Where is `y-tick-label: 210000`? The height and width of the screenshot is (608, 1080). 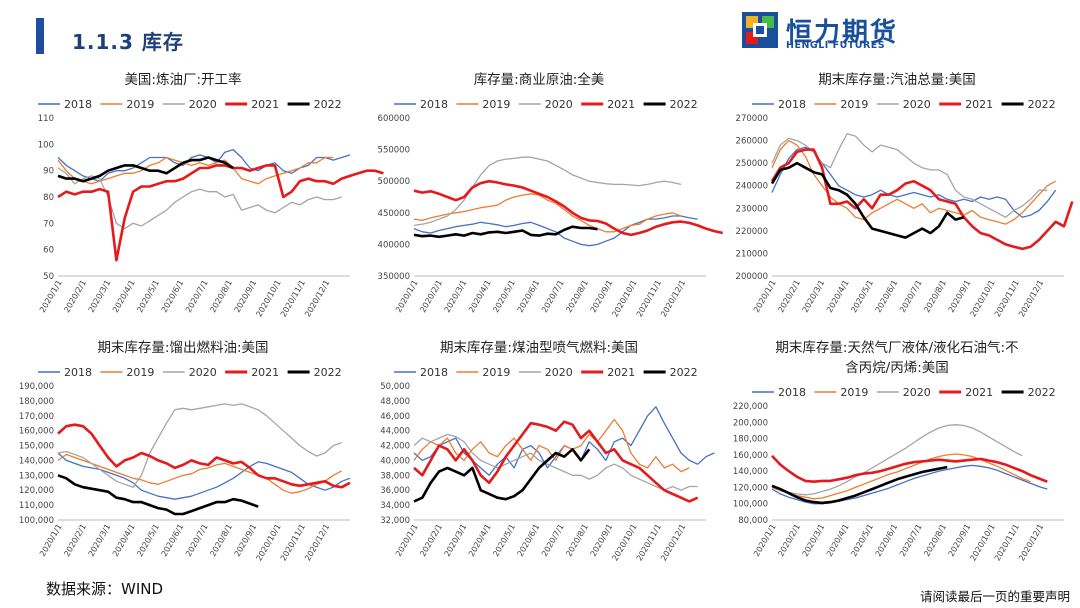 y-tick-label: 210000 is located at coordinates (752, 254).